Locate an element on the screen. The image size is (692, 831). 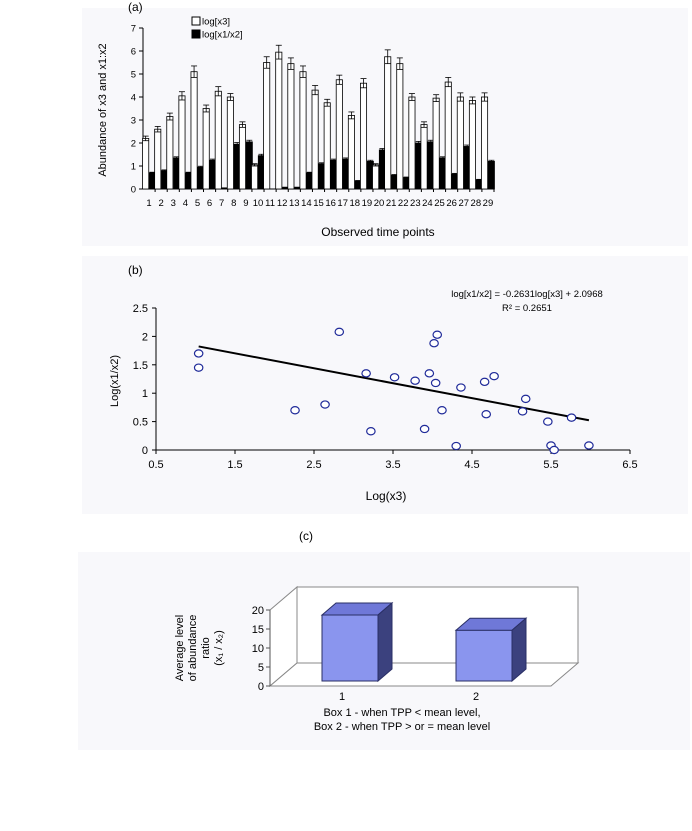
c-caption-line-2: Box 2 - when TPP > or = mean level is located at coordinates (402, 727).